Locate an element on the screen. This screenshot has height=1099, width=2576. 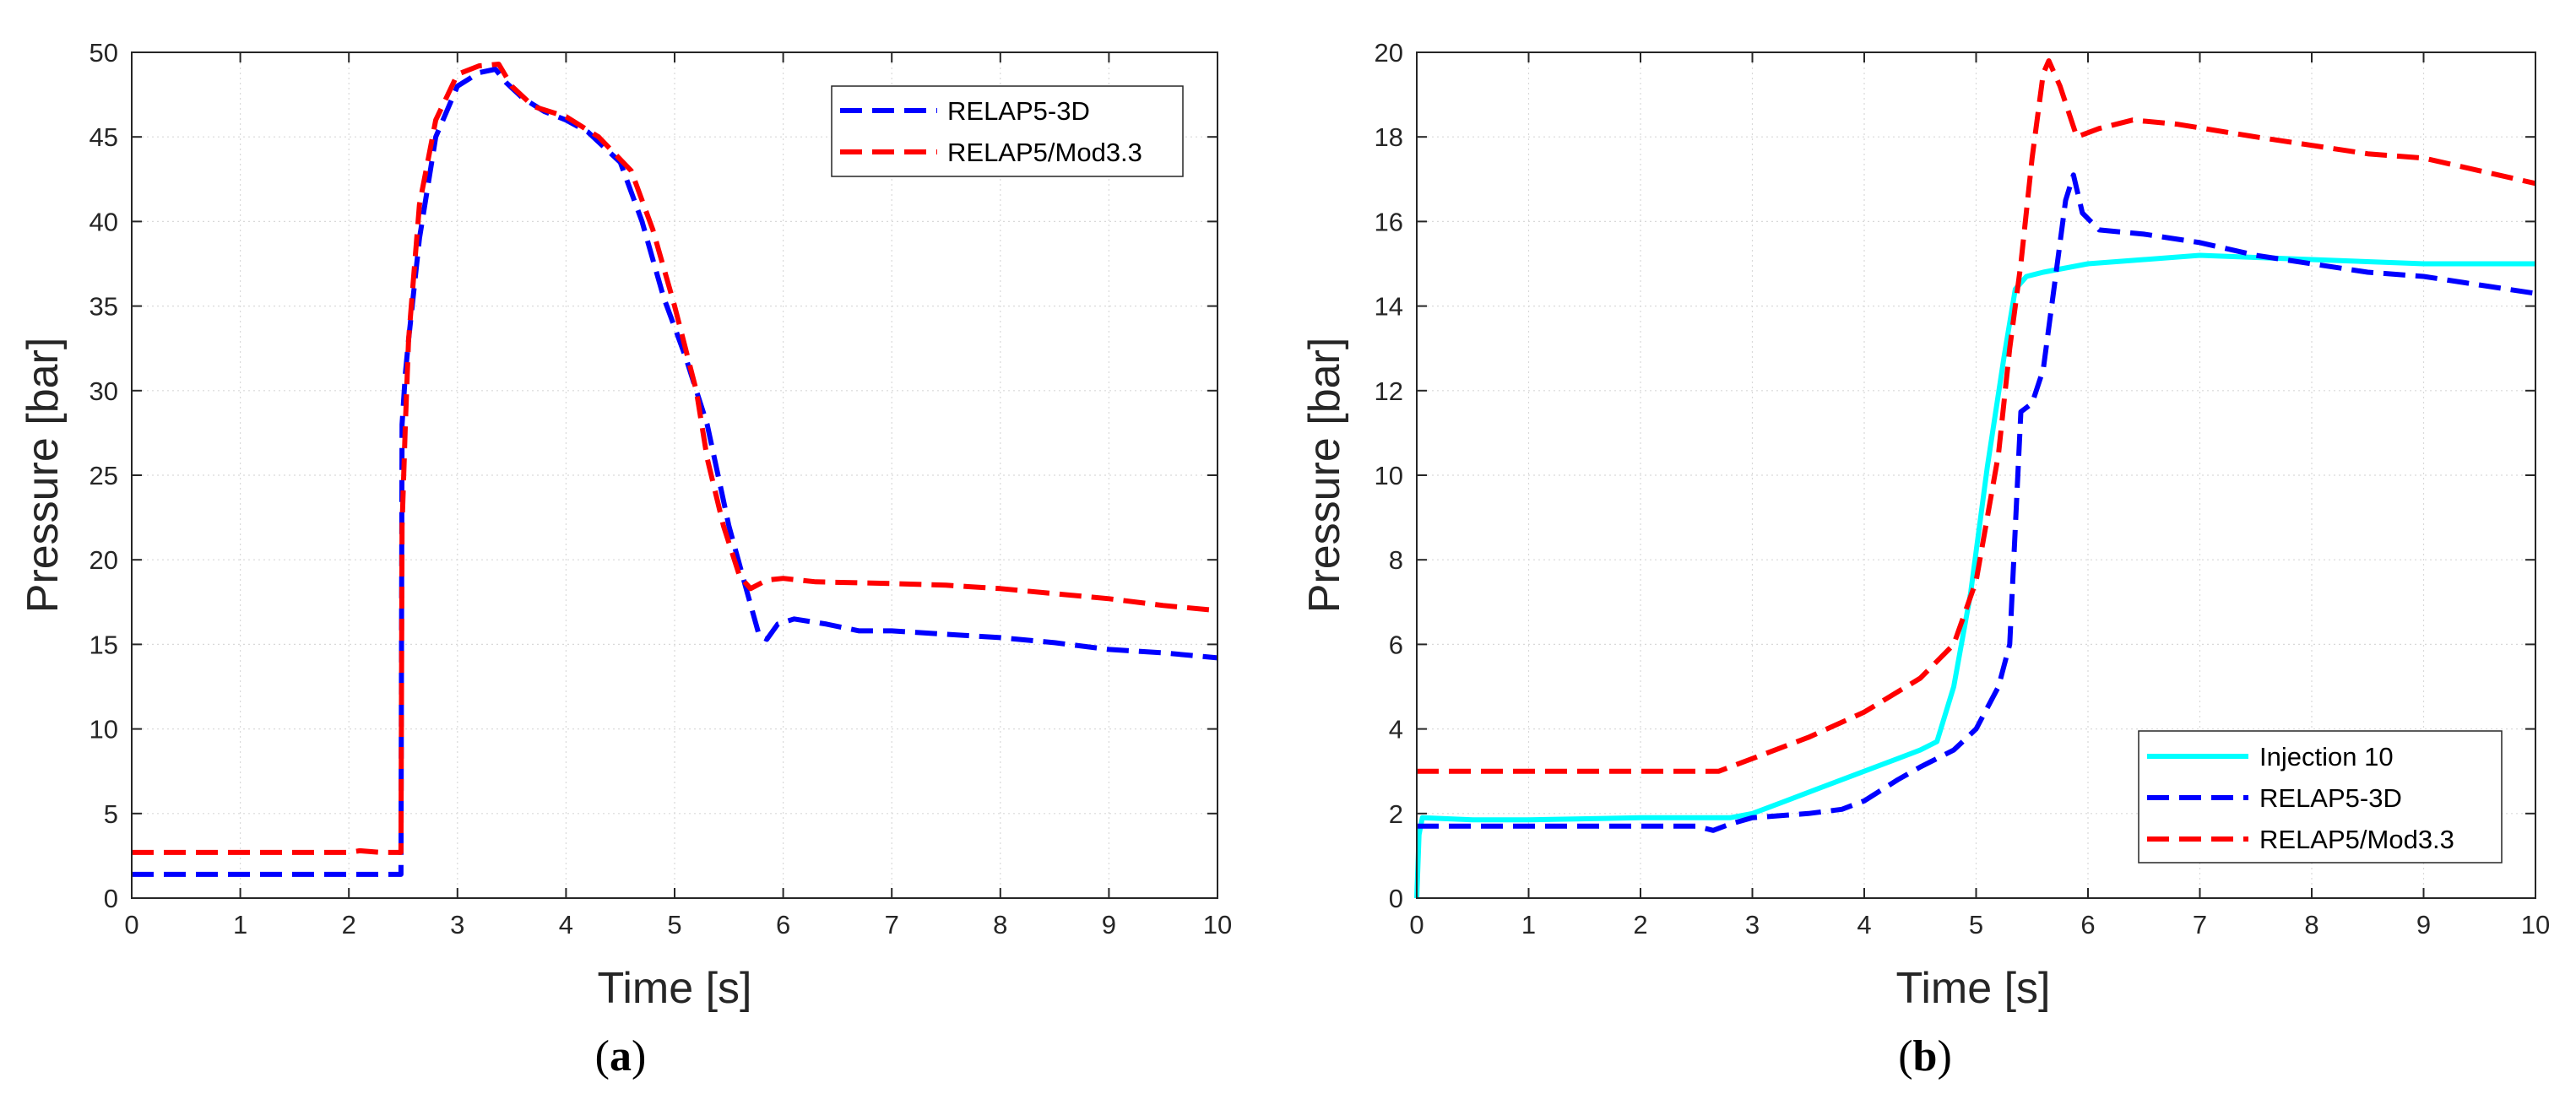
y-tick-label: 50 is located at coordinates (103, 53).